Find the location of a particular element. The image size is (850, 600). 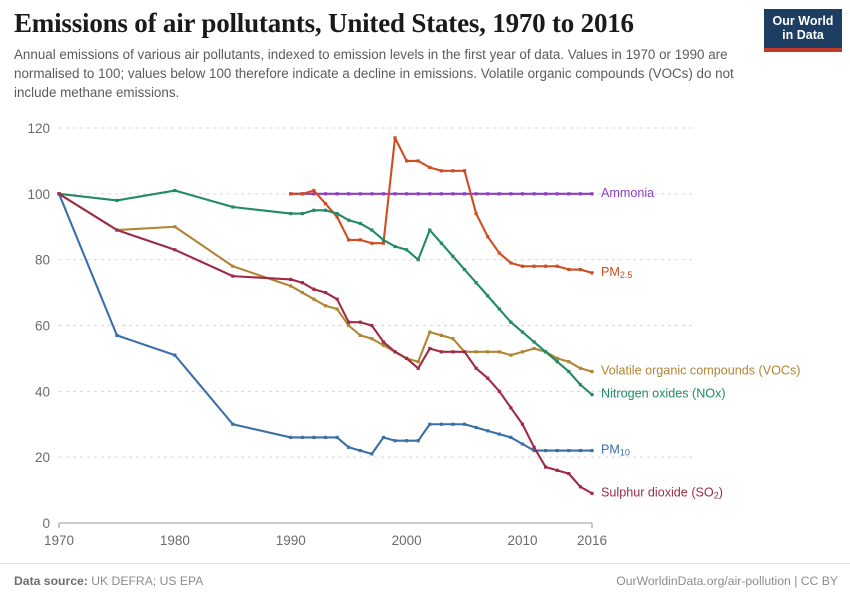

y-tick-label-80: 80 is located at coordinates (42, 260).